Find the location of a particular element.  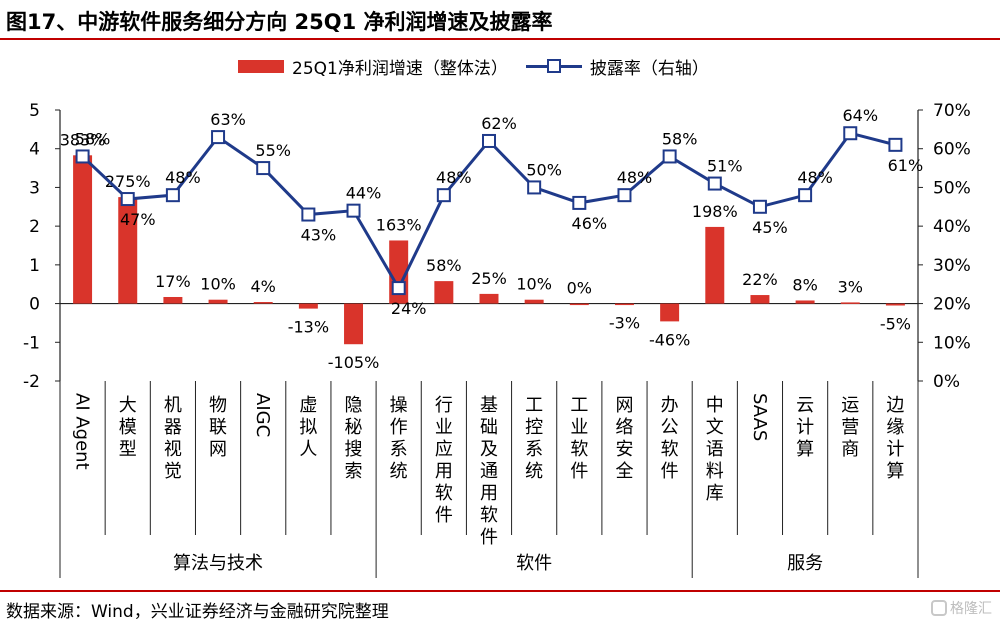

right-axis-tick-label: 70% is located at coordinates (952, 111).